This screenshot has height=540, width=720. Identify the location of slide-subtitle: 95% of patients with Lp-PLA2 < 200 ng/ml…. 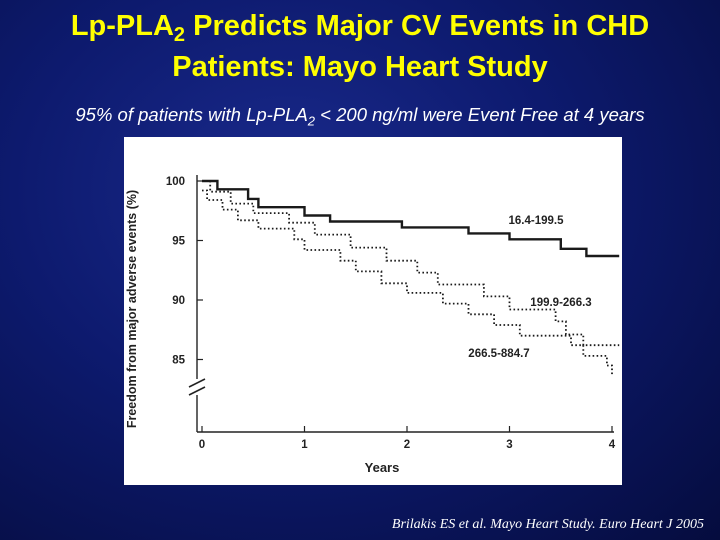
(360, 116).